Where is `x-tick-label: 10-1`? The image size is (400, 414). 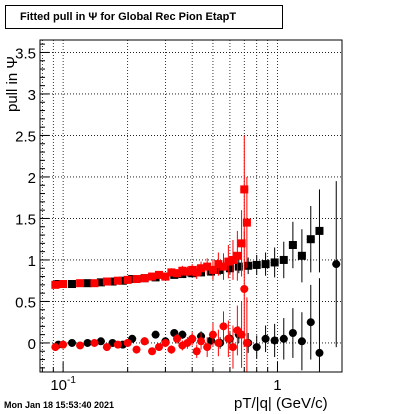 x-tick-label: 10-1 is located at coordinates (63, 384).